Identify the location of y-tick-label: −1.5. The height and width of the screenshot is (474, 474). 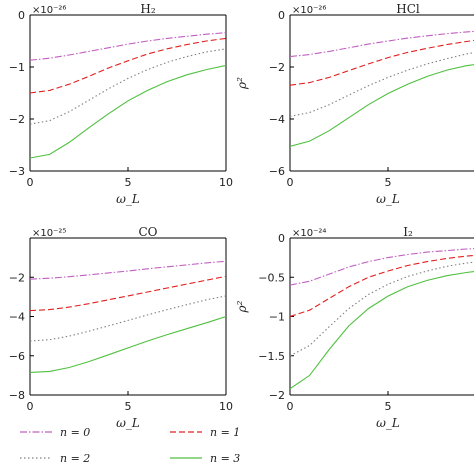
(271, 356).